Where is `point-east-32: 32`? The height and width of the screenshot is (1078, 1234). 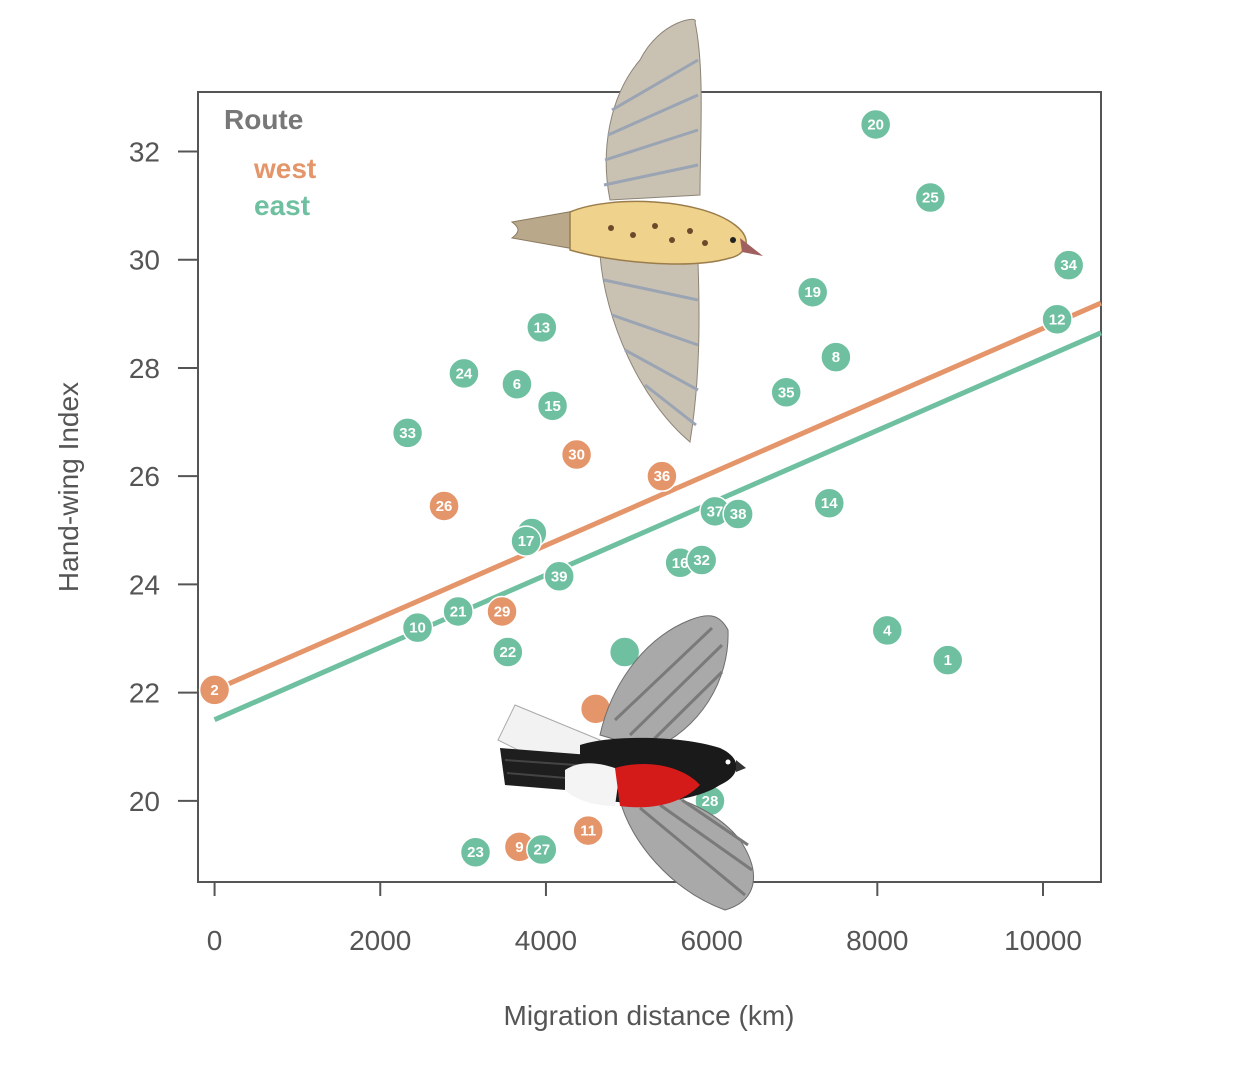
point-east-32: 32 is located at coordinates (701, 560).